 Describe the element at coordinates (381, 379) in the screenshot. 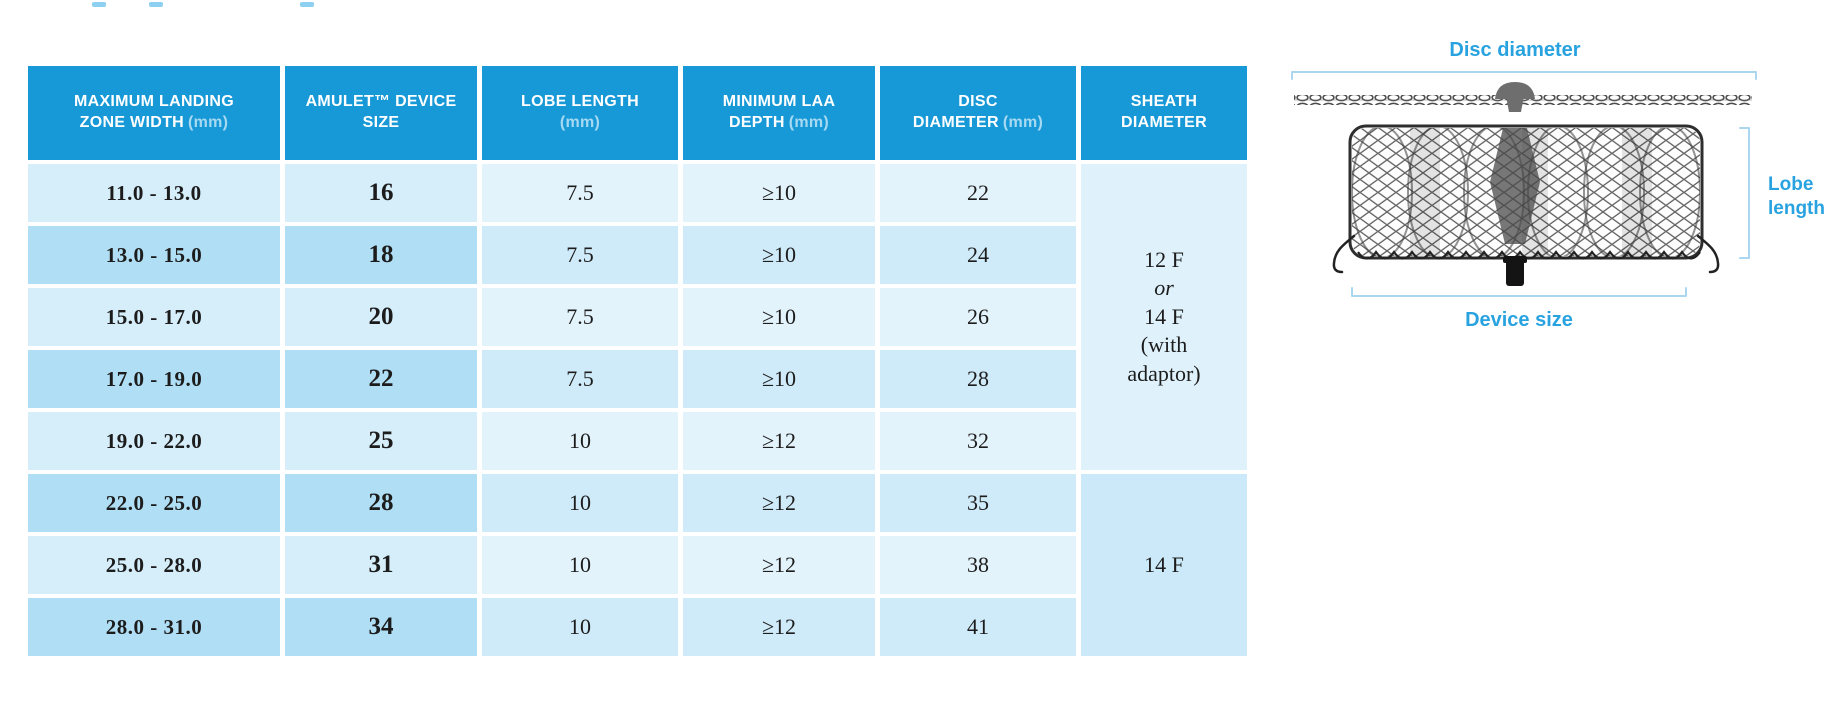

I see `cell-device-size: 22` at that location.